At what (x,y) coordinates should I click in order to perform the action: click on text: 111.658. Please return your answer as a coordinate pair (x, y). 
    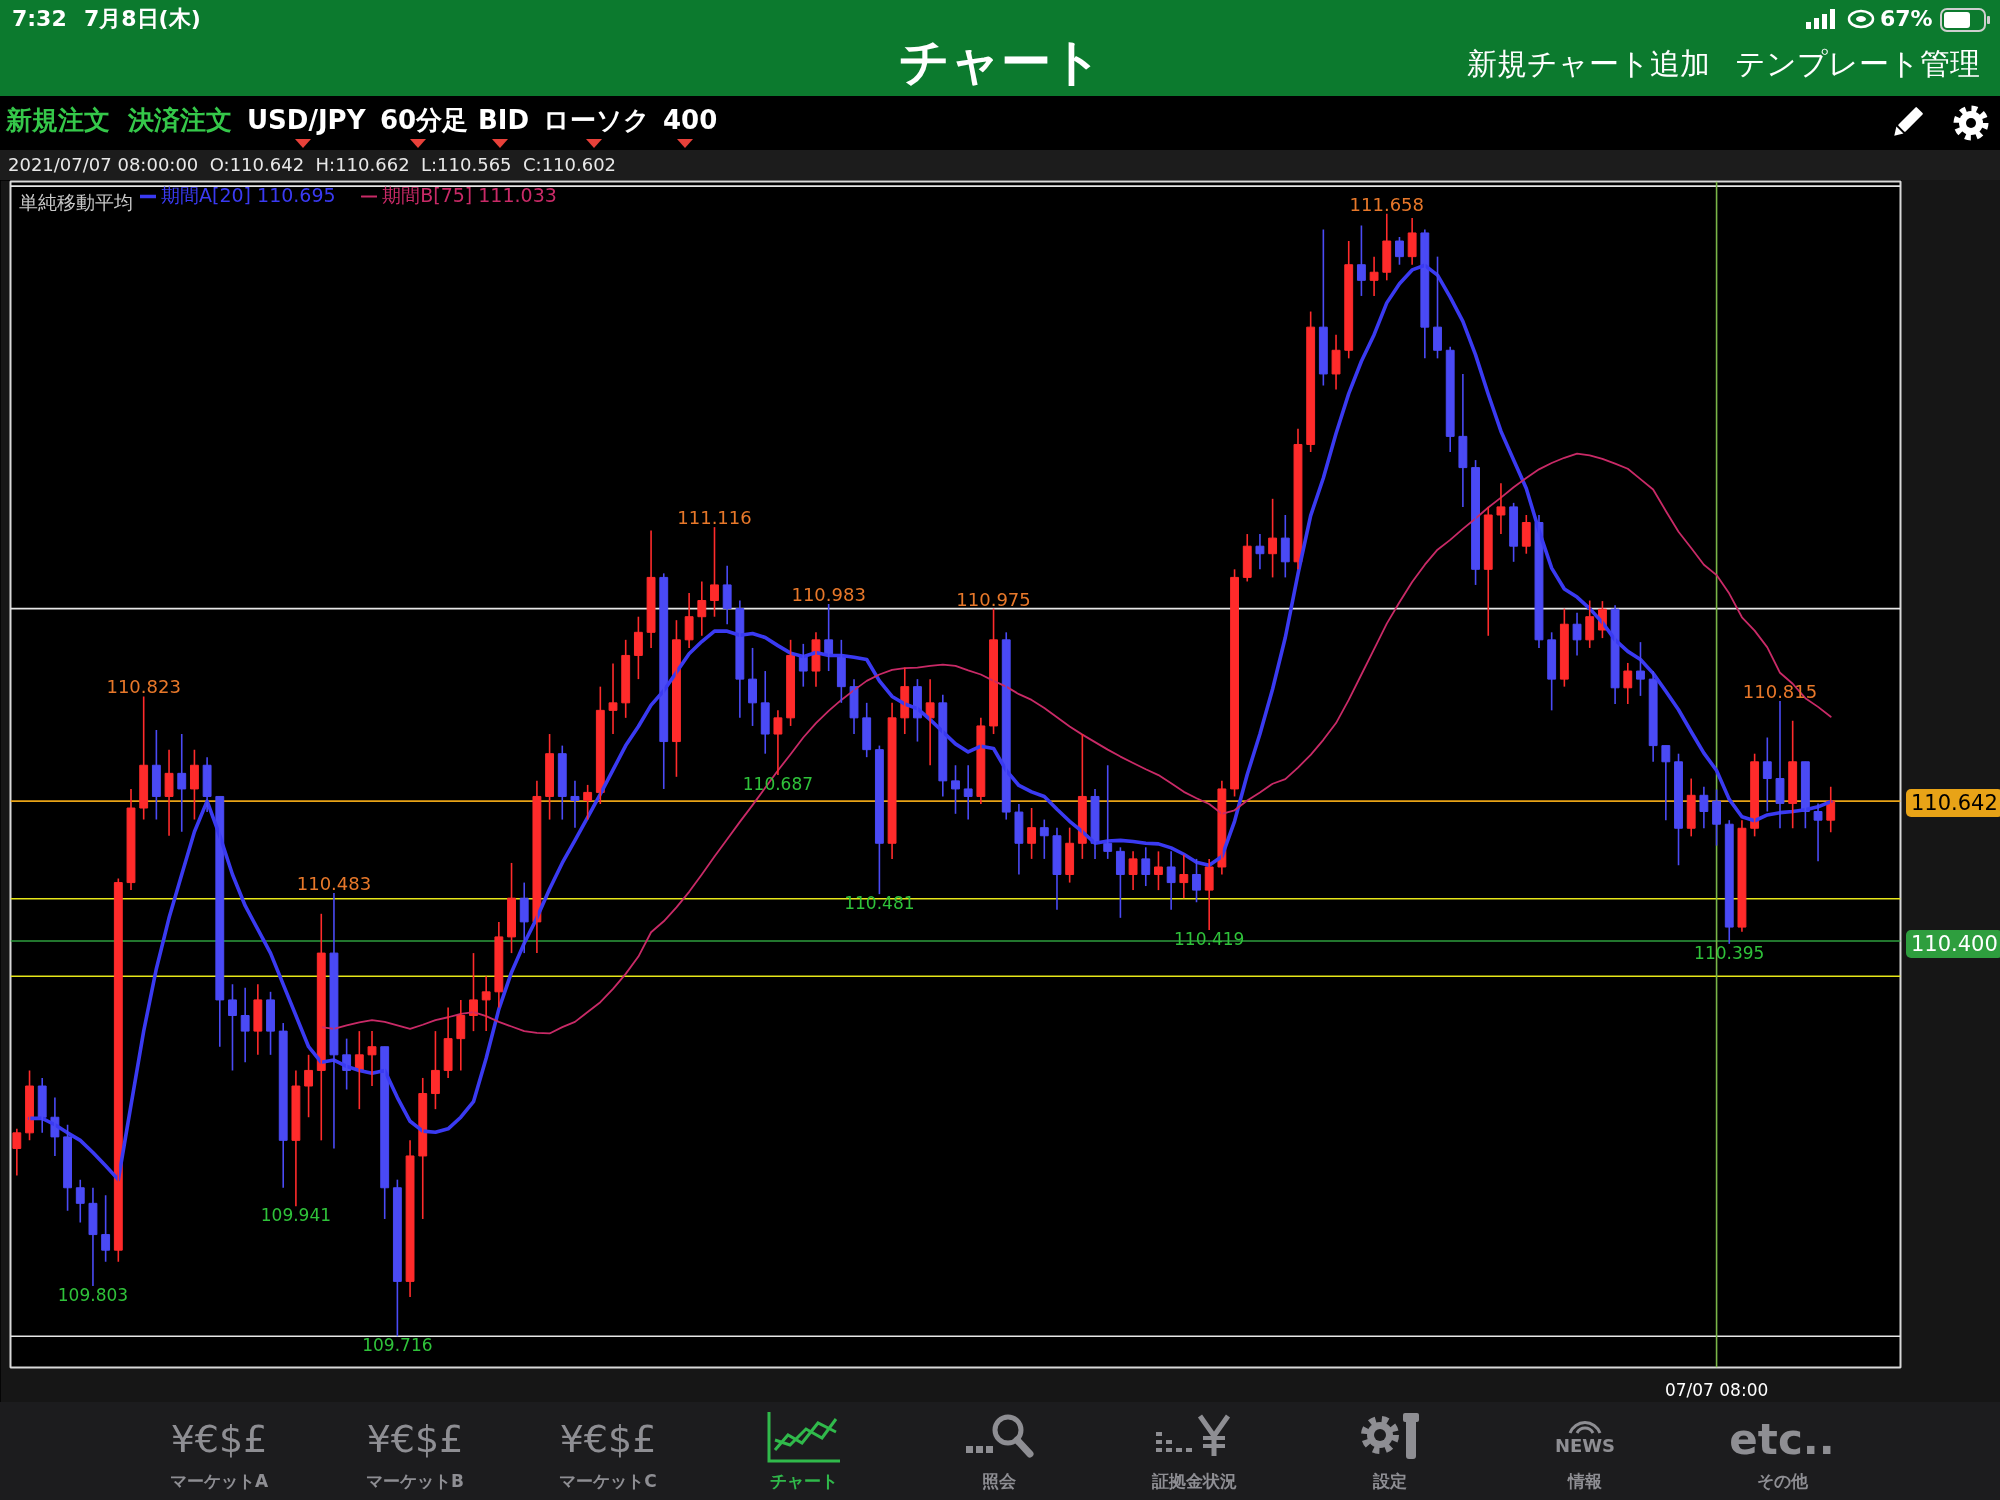
    Looking at the image, I should click on (1386, 204).